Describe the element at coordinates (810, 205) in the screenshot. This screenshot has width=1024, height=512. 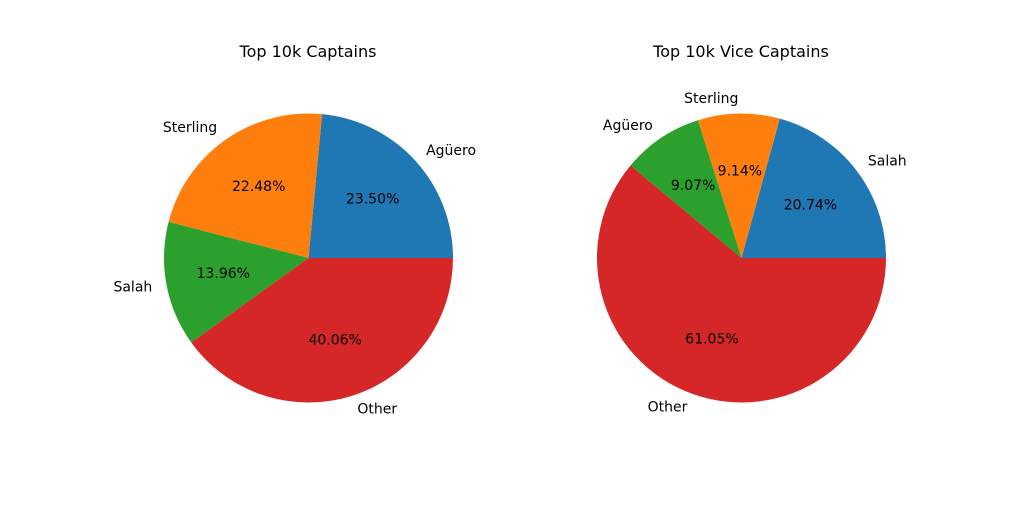
I see `vice-captains-pct-label-salah: 20.74%` at that location.